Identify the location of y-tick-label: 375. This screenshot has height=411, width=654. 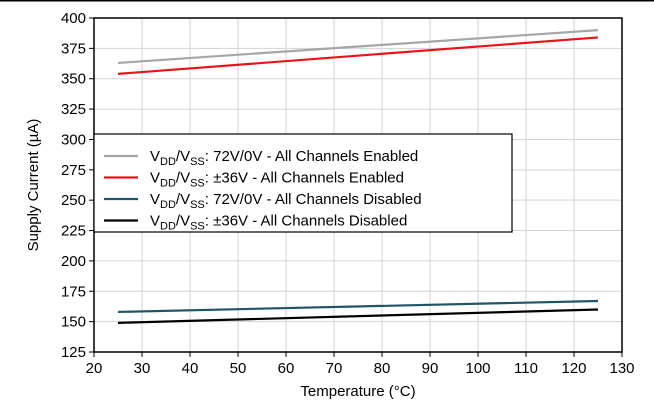
(73, 48).